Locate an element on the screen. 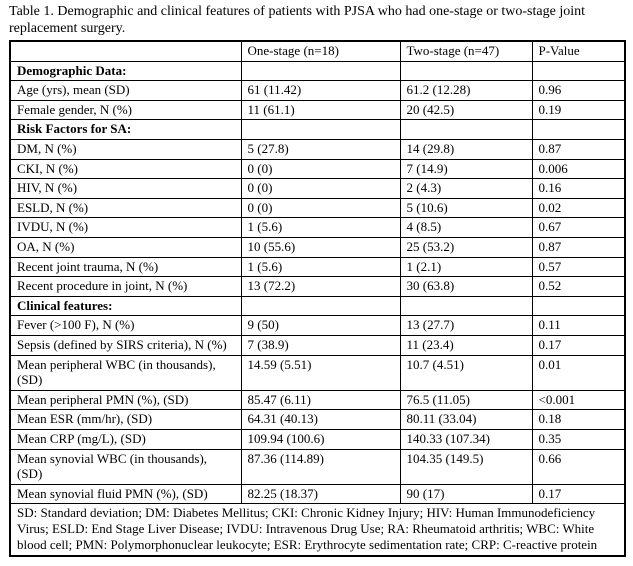 This screenshot has height=566, width=633. p-value: 0.66 is located at coordinates (578, 466).